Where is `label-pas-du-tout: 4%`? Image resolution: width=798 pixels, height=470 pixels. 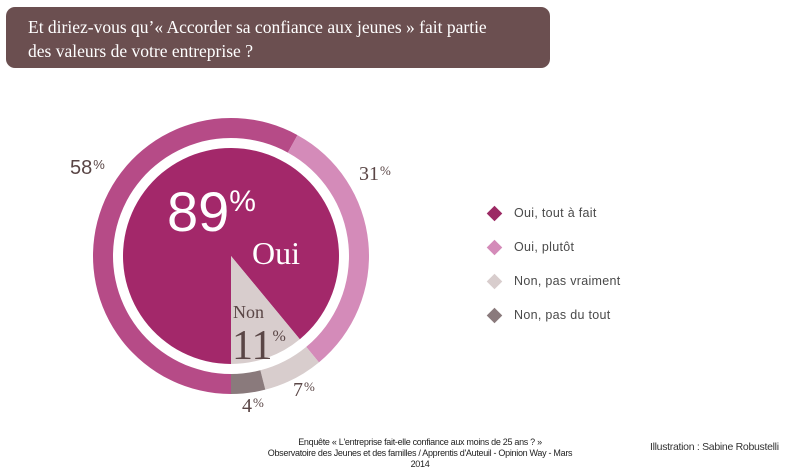
label-pas-du-tout: 4% is located at coordinates (253, 406).